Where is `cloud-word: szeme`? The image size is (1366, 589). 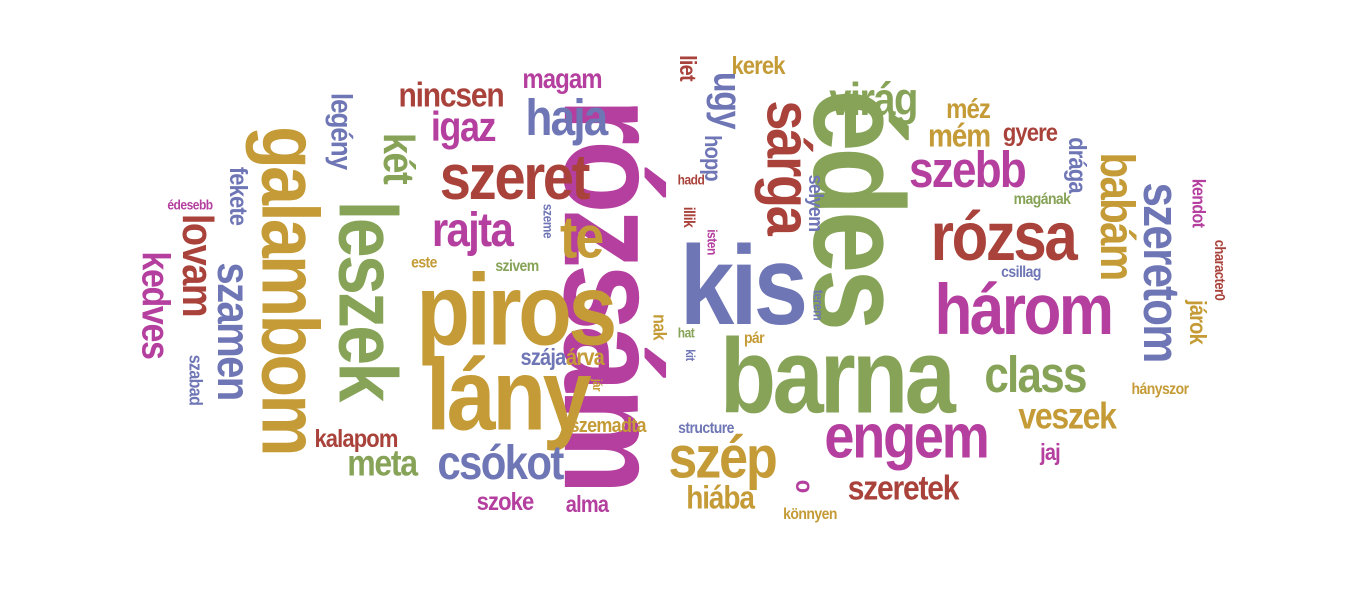 cloud-word: szeme is located at coordinates (548, 221).